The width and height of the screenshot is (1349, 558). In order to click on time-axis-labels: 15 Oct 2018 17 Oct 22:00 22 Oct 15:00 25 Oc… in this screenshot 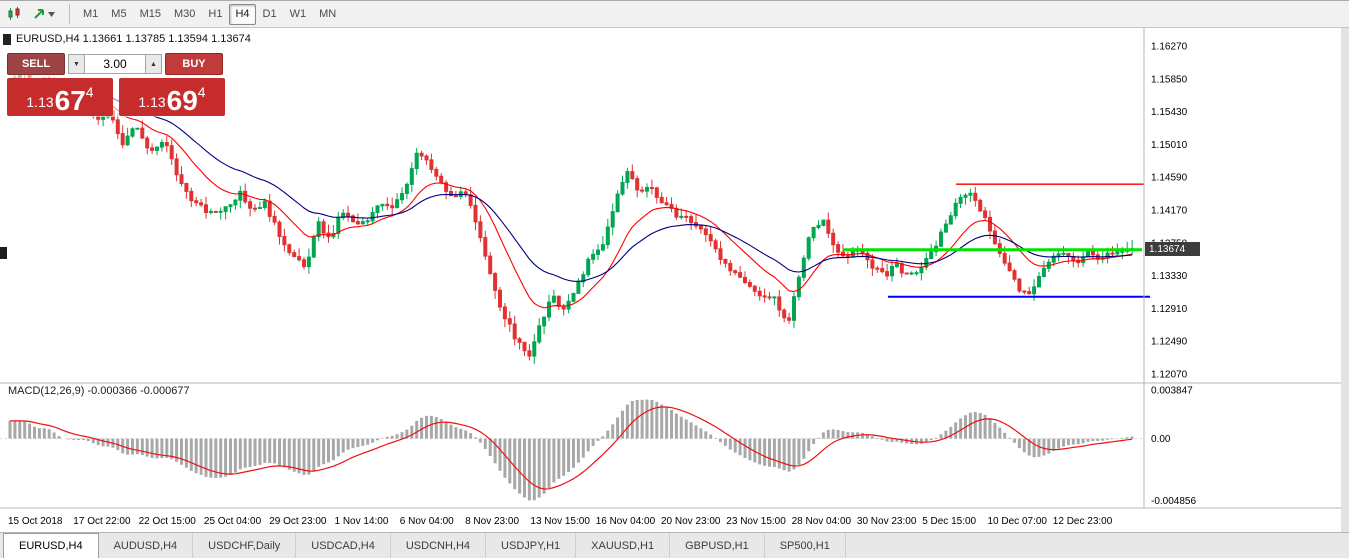, I will do `click(560, 521)`.